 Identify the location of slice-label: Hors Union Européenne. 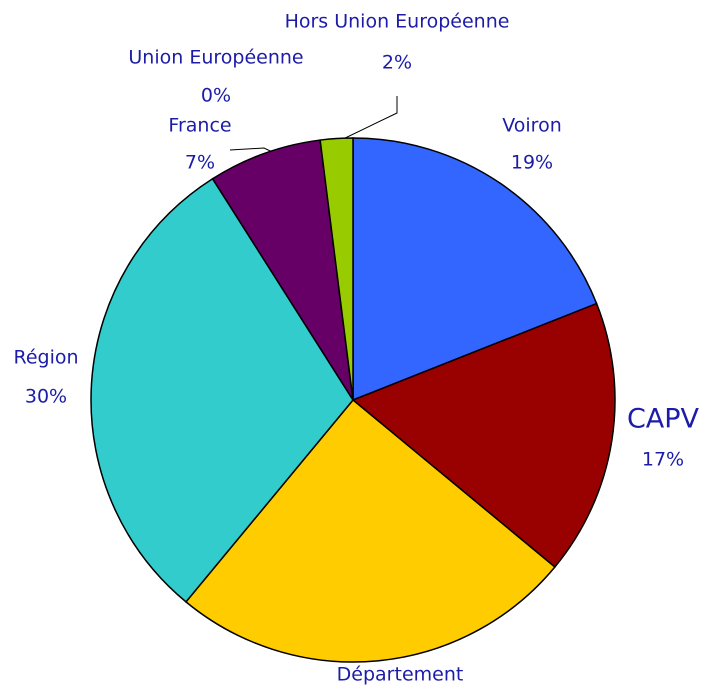
(397, 22).